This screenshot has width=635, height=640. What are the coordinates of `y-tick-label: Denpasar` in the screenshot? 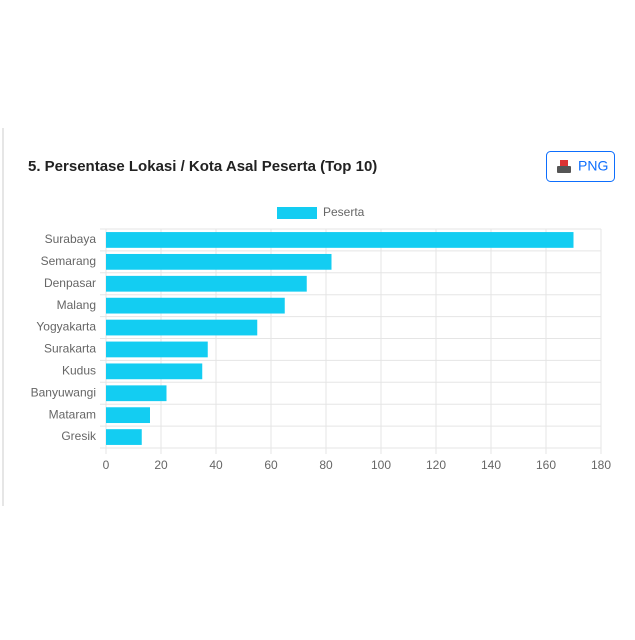 It's located at (70, 283).